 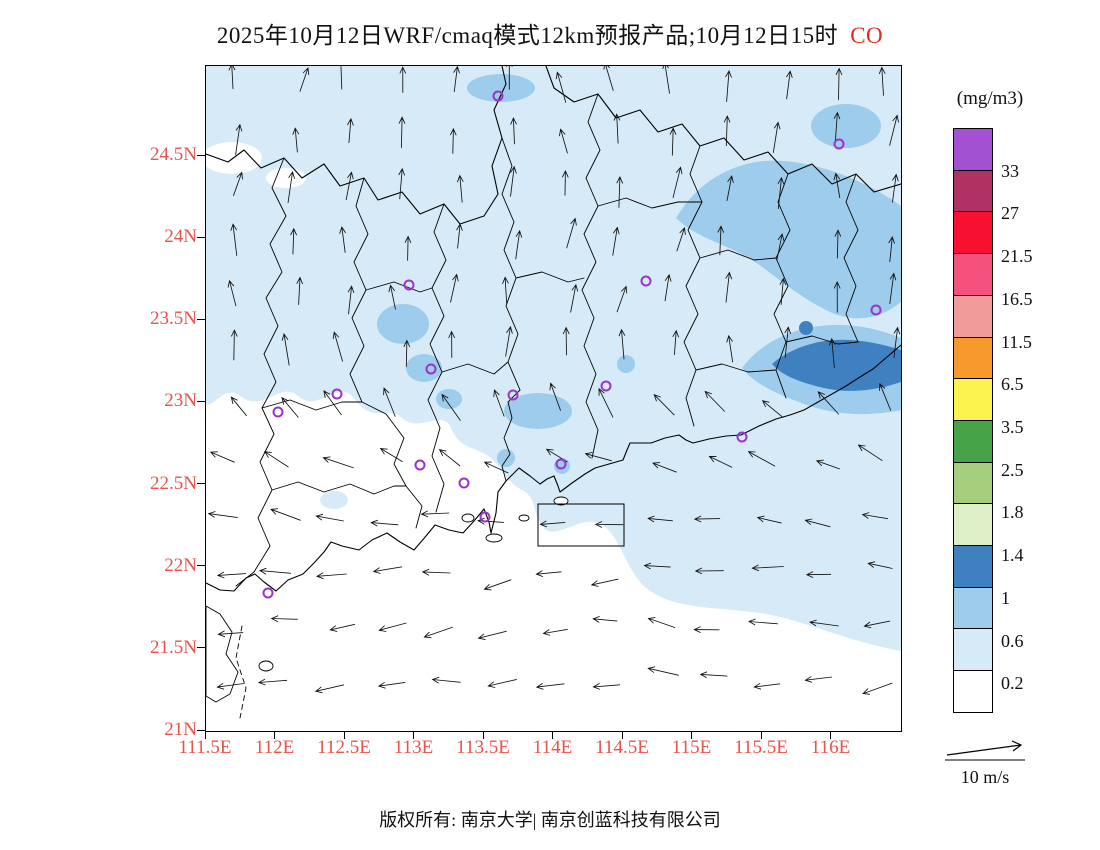 What do you see at coordinates (806, 328) in the screenshot?
I see `field-patch-max` at bounding box center [806, 328].